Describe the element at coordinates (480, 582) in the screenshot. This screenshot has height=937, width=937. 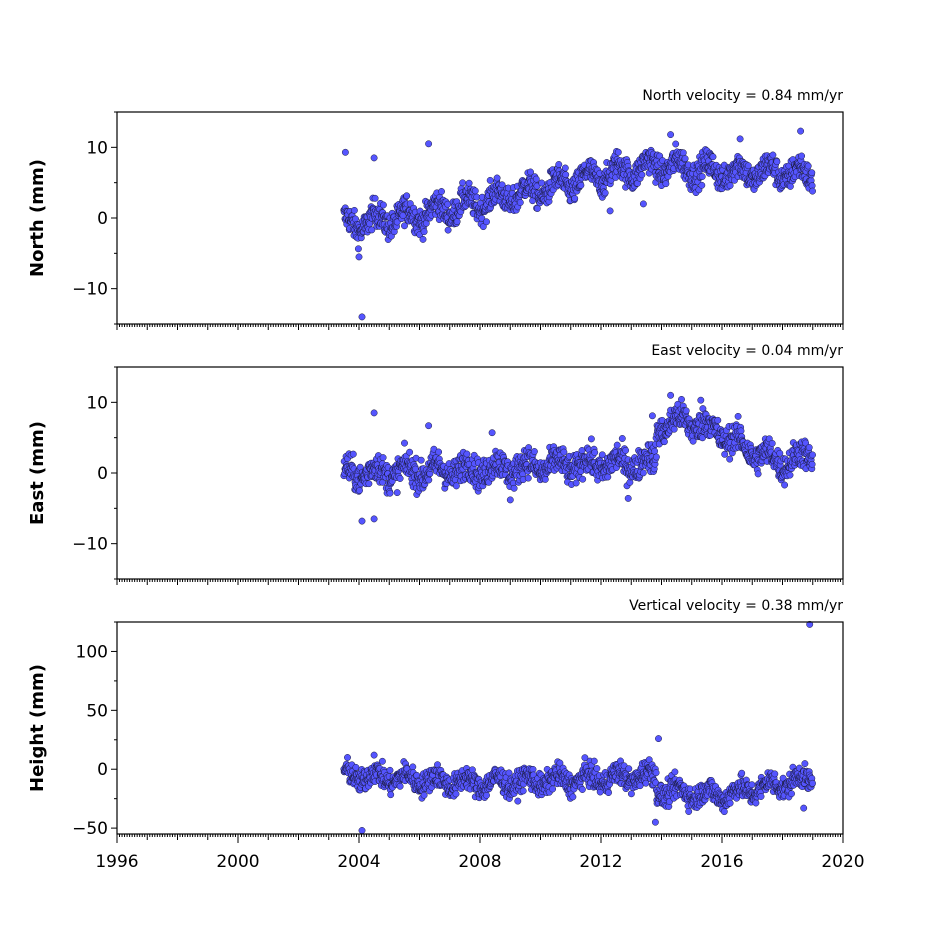
I see `east-x-ticks` at that location.